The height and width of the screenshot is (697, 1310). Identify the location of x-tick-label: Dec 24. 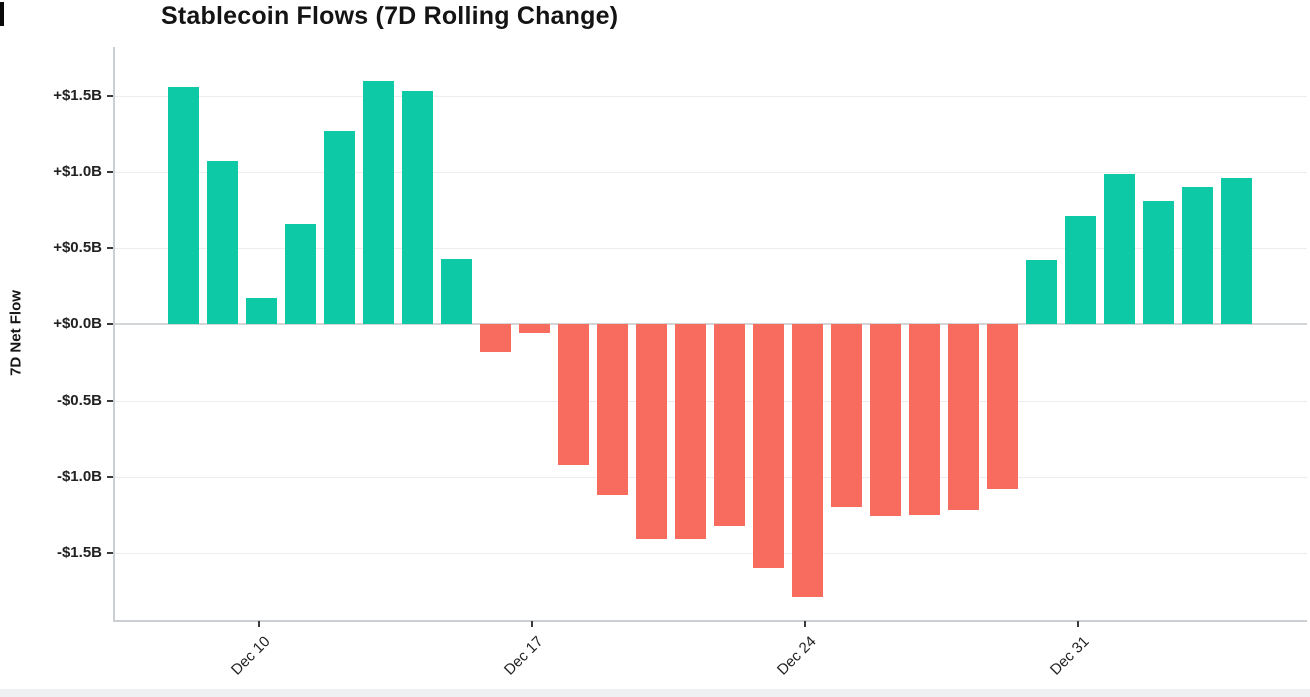
(797, 656).